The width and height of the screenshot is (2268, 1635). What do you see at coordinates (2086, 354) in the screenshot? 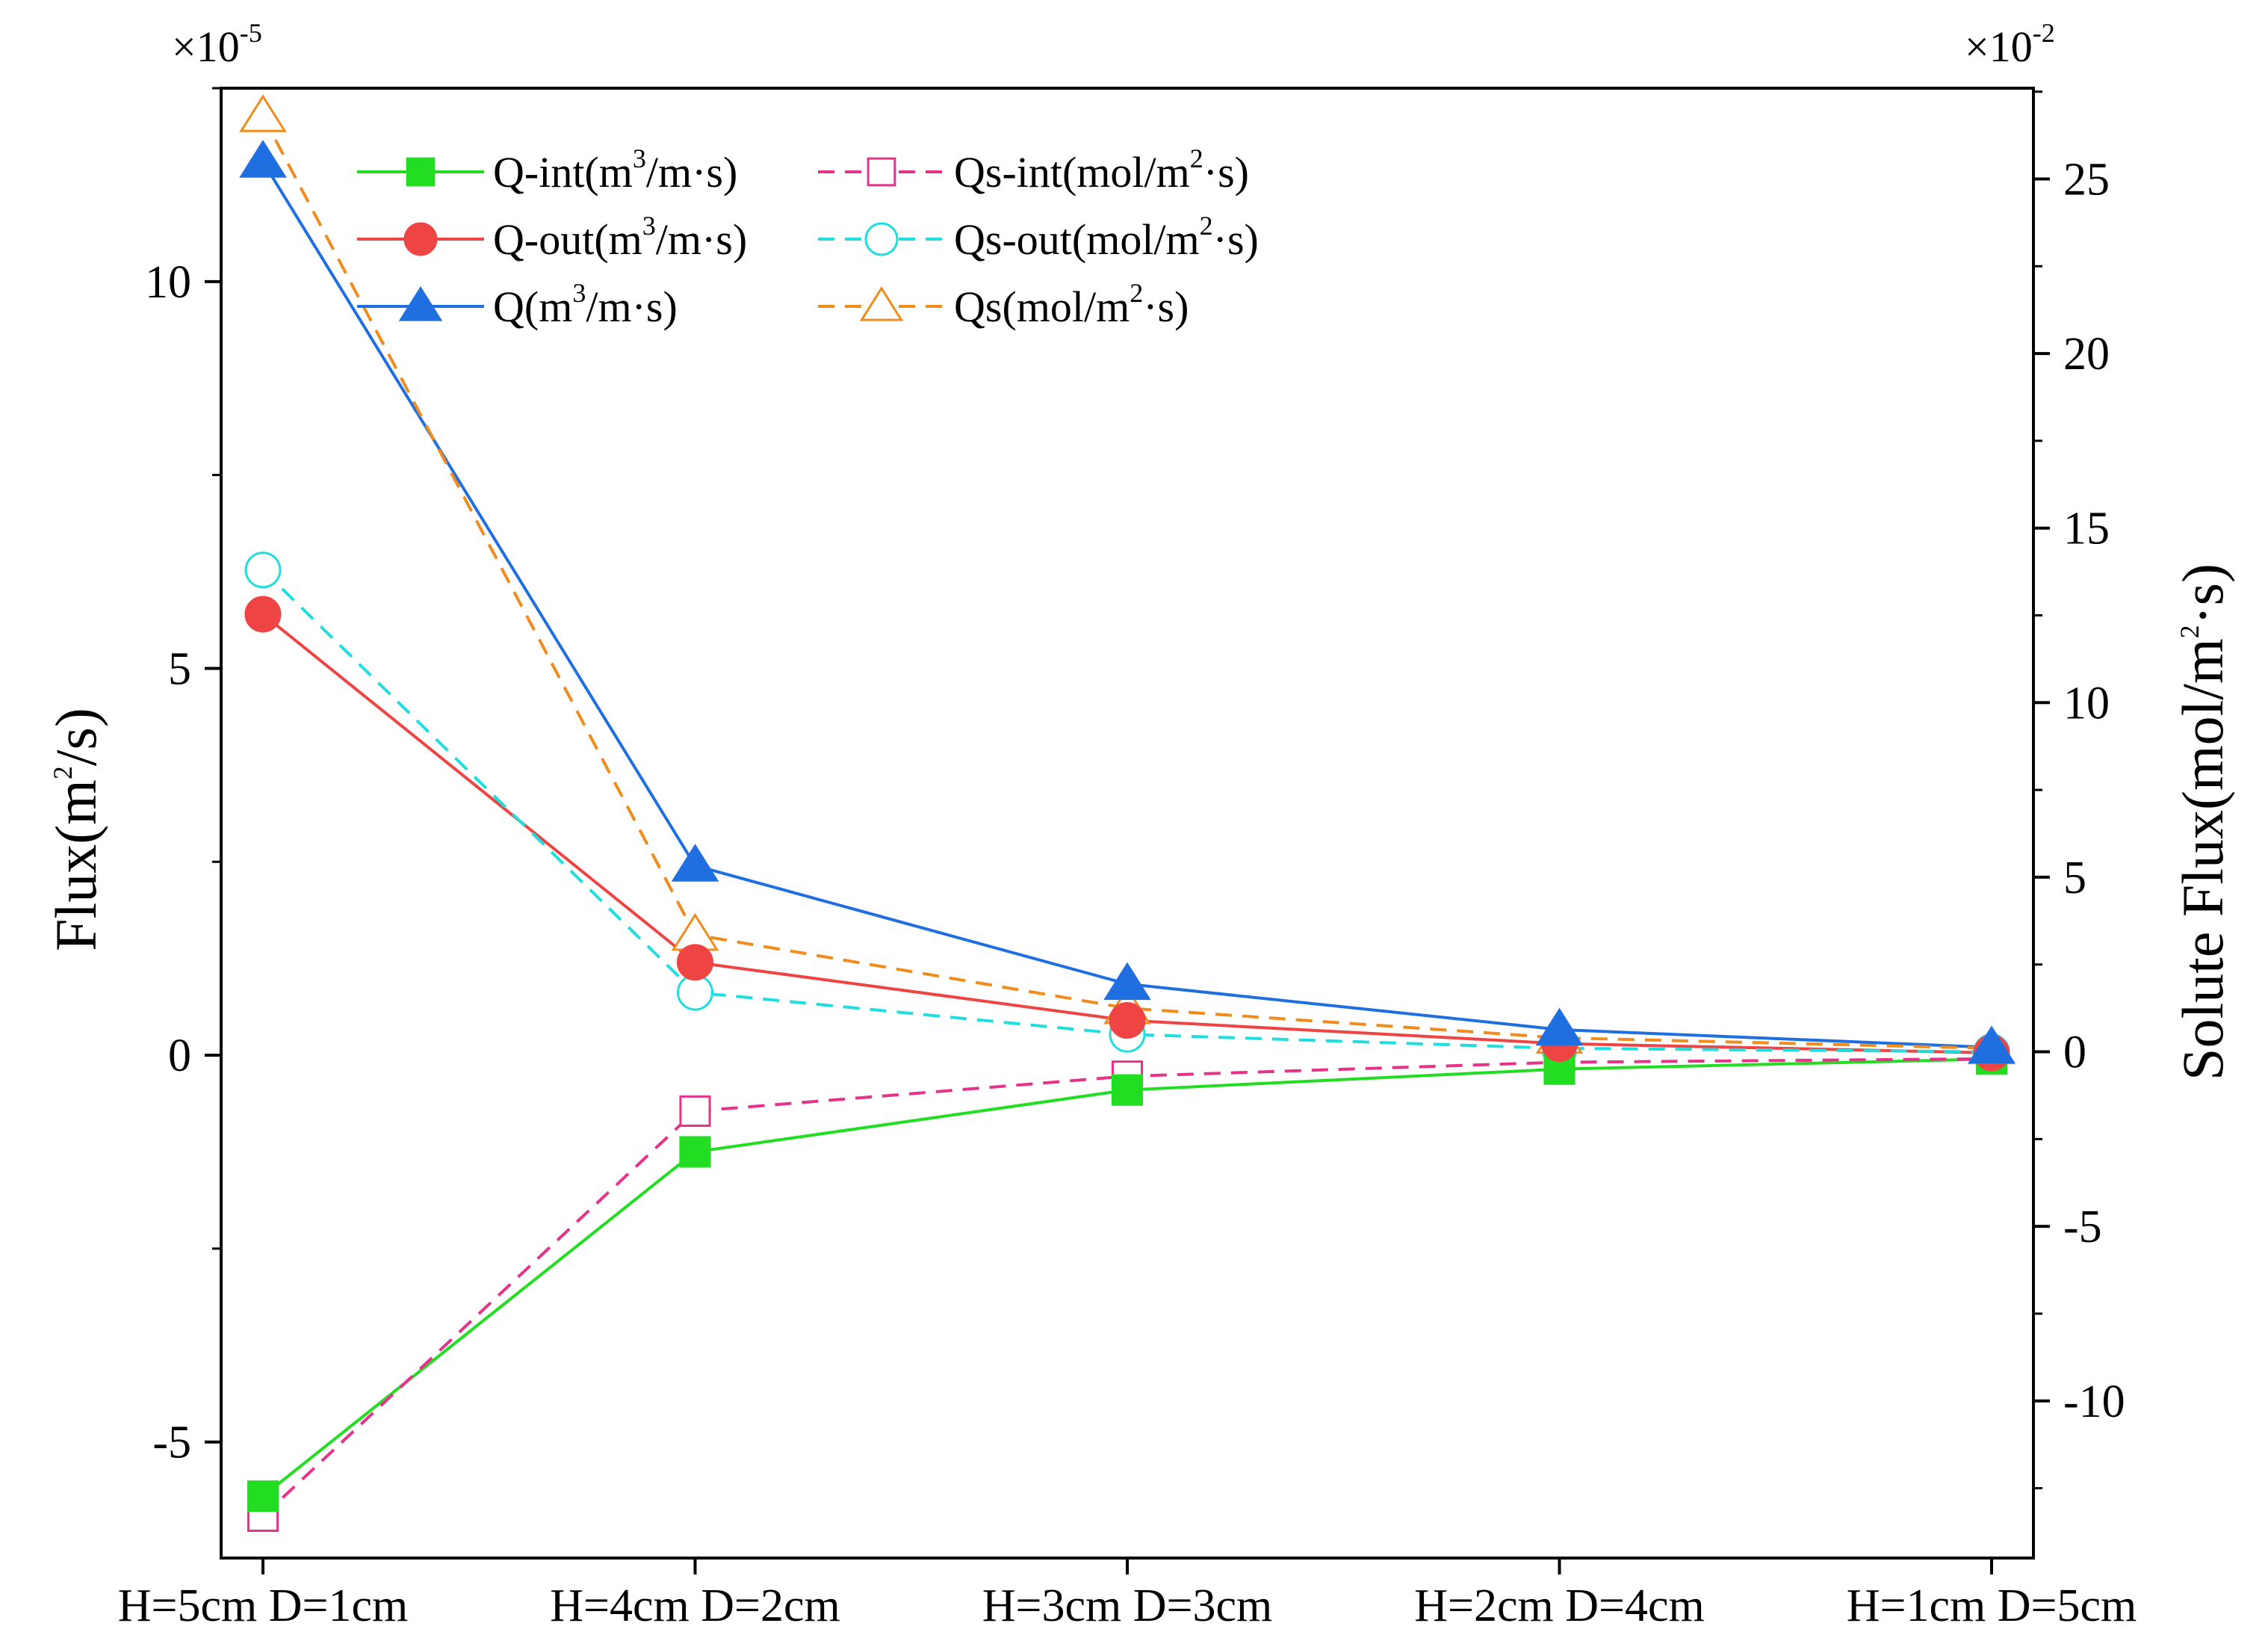
I see `right-tick-label: 20` at bounding box center [2086, 354].